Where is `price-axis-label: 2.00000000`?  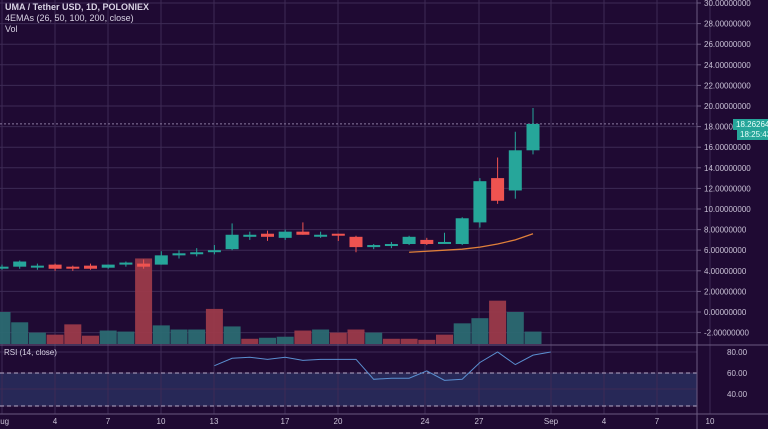
price-axis-label: 2.00000000 is located at coordinates (725, 291).